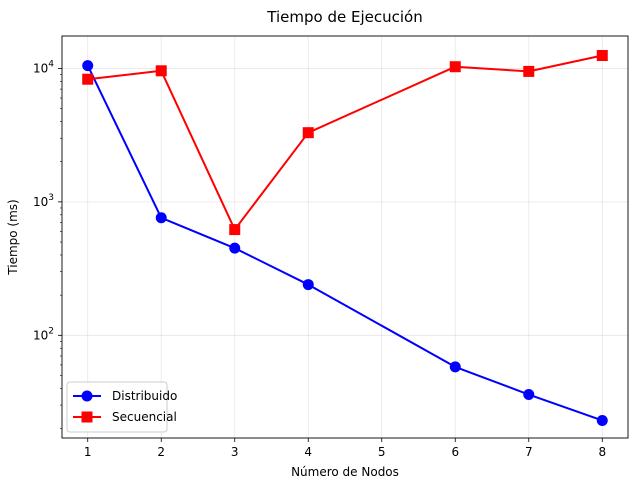 Image resolution: width=643 pixels, height=483 pixels. Describe the element at coordinates (88, 452) in the screenshot. I see `x-tick-label: 1` at that location.